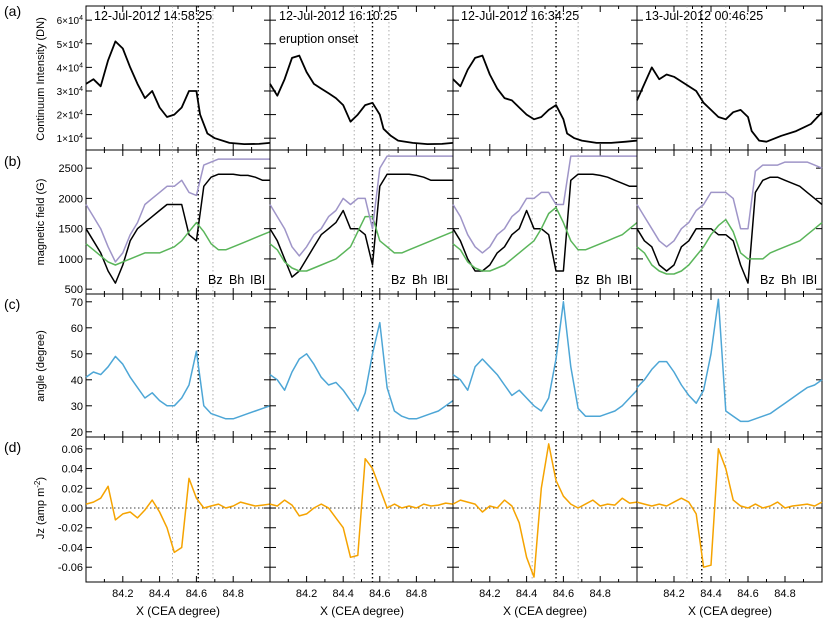 This screenshot has width=830, height=624. I want to click on y-tick-label-mantissa: 1×10, so click(68, 139).